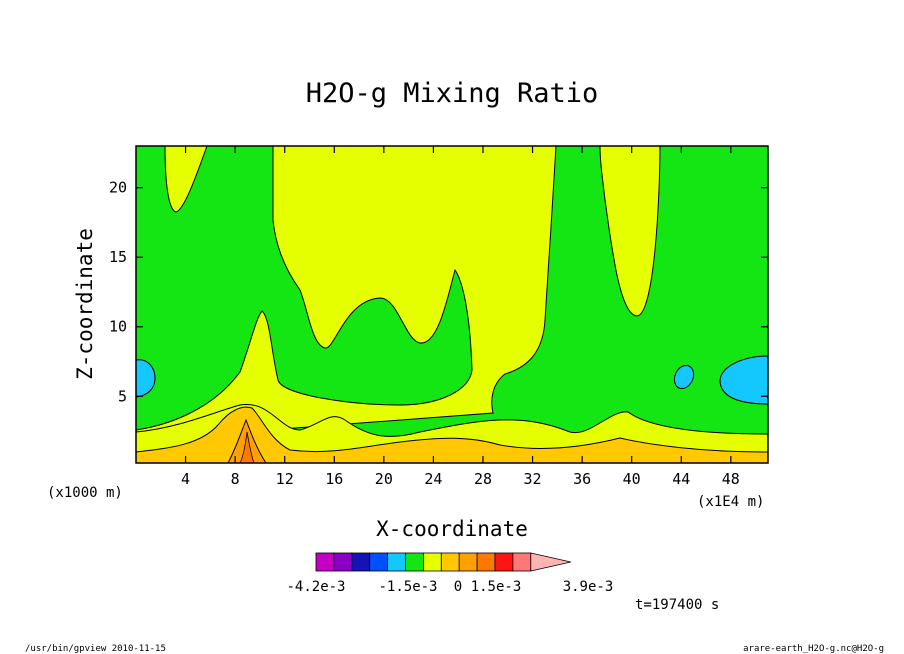  What do you see at coordinates (452, 529) in the screenshot?
I see `x-axis-label: X-coordinate` at bounding box center [452, 529].